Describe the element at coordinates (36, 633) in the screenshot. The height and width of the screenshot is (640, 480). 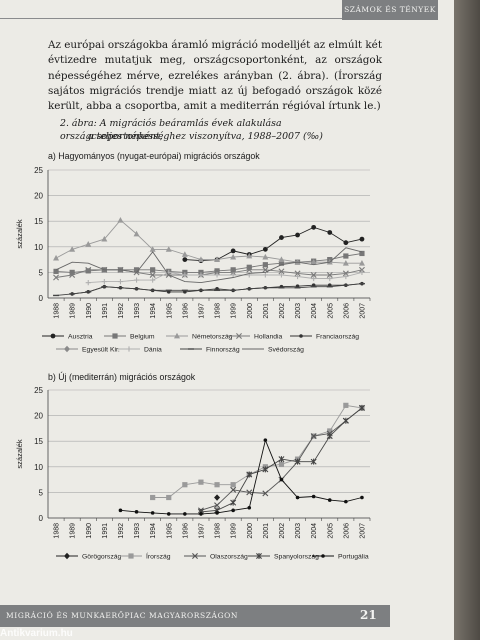
I see `watermark: Antikvarium.hu` at that location.